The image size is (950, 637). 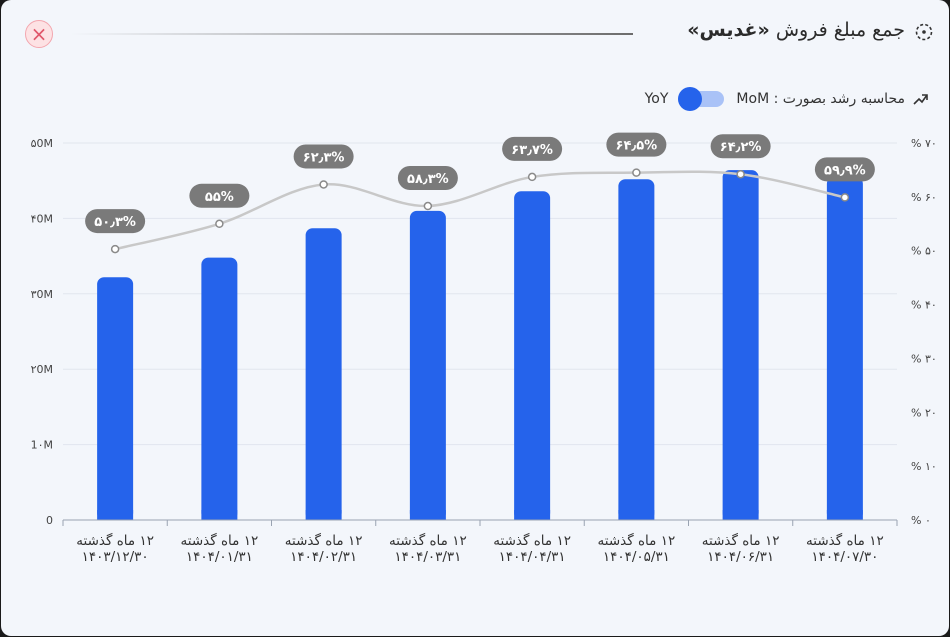 I want to click on growth-label-text: ۶۴٫۲%, so click(x=741, y=147).